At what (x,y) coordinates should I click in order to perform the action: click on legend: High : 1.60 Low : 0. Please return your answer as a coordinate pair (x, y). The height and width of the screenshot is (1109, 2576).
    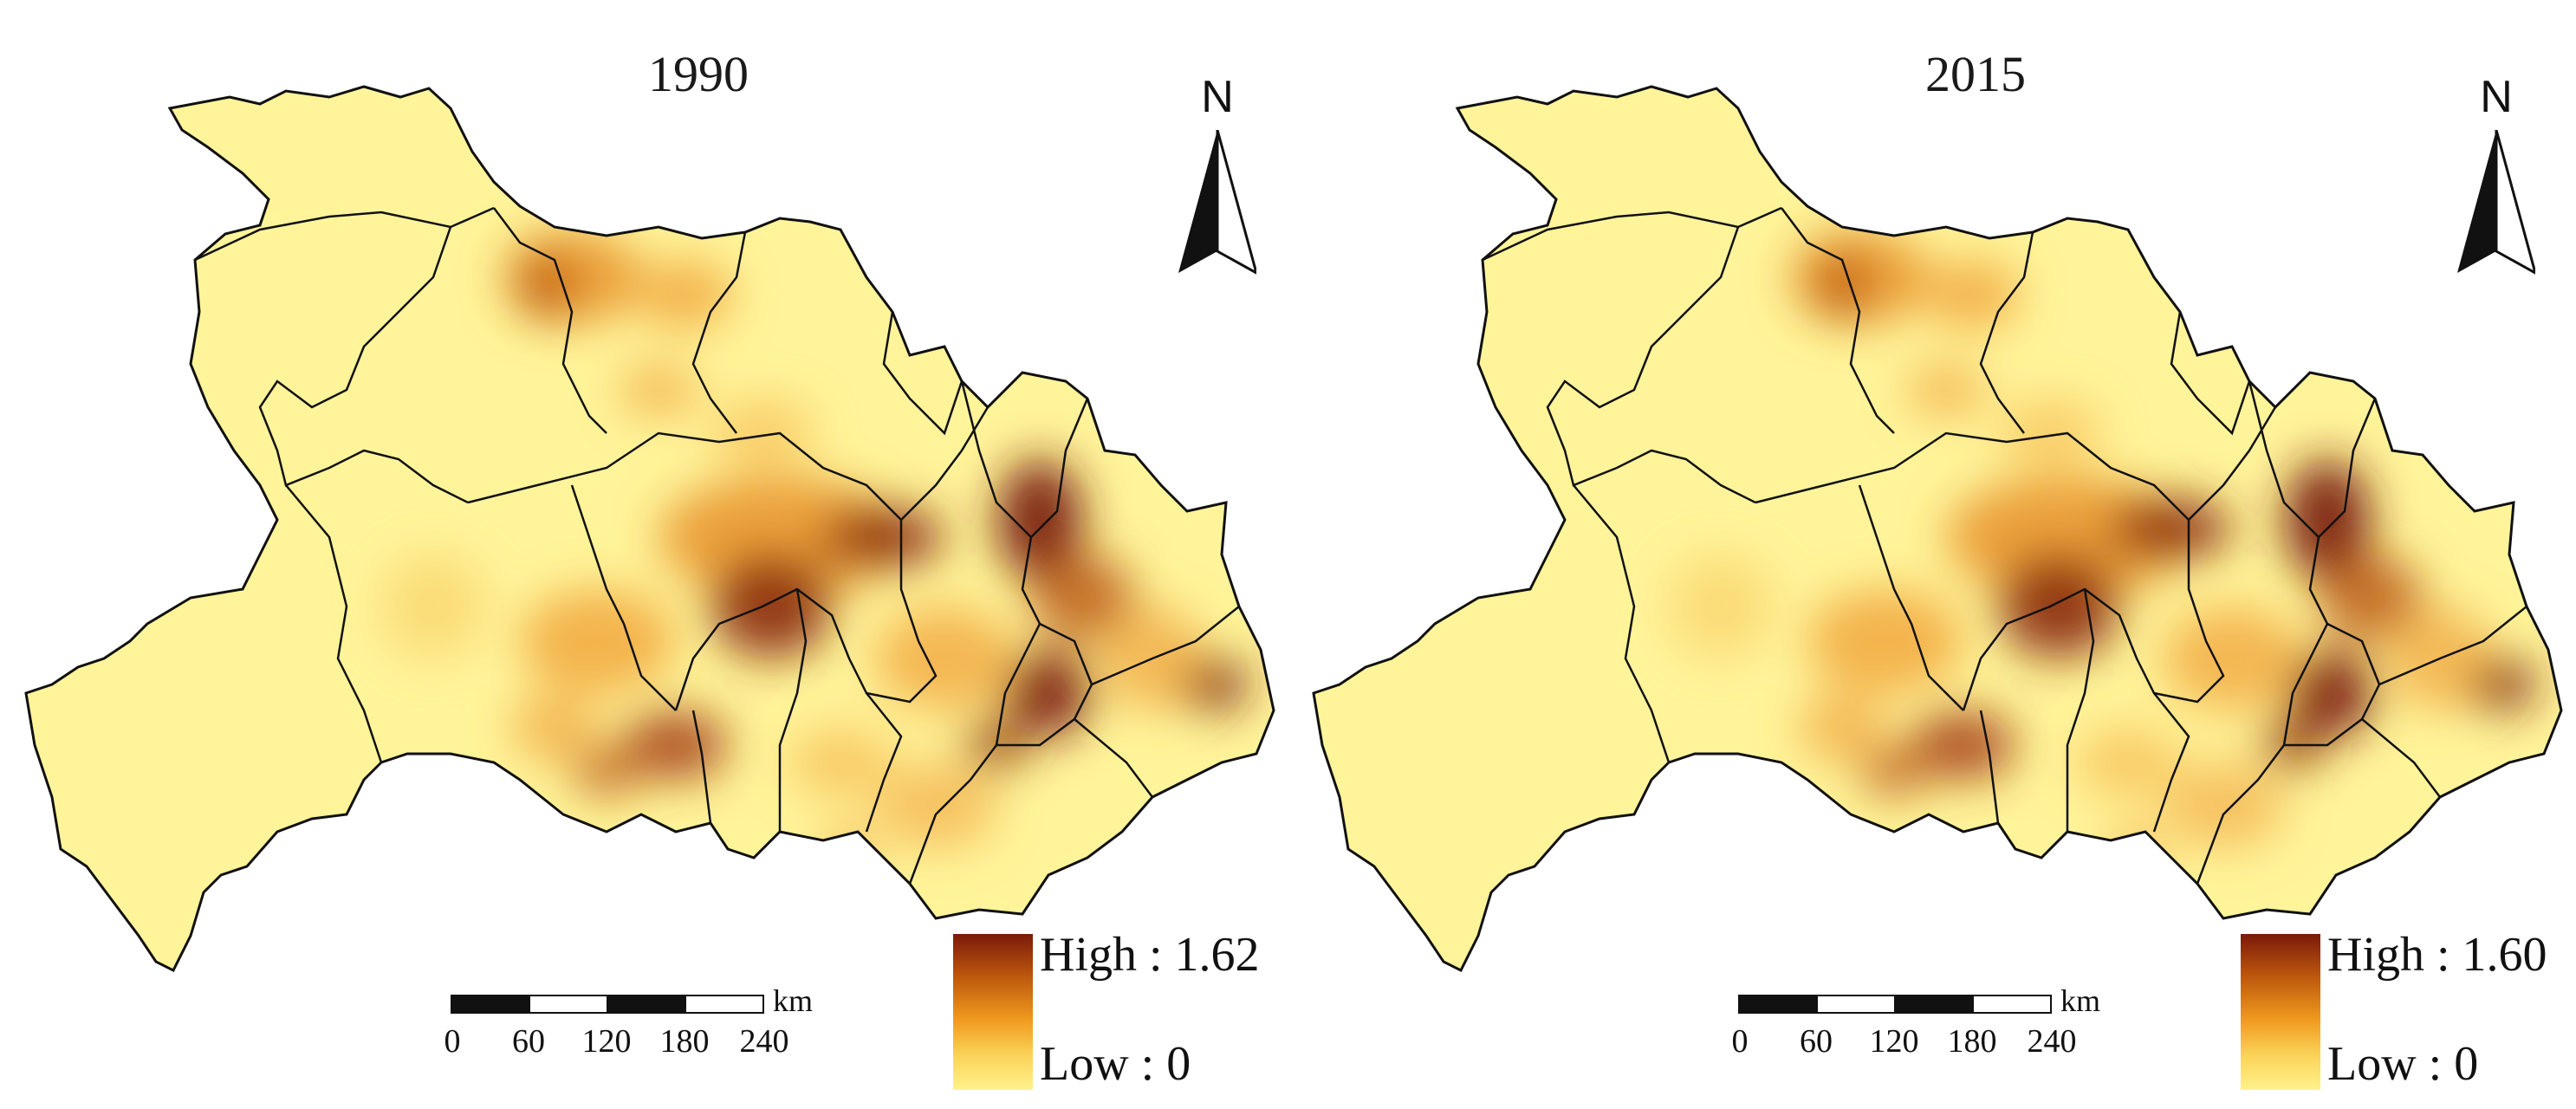
    Looking at the image, I should click on (2408, 1010).